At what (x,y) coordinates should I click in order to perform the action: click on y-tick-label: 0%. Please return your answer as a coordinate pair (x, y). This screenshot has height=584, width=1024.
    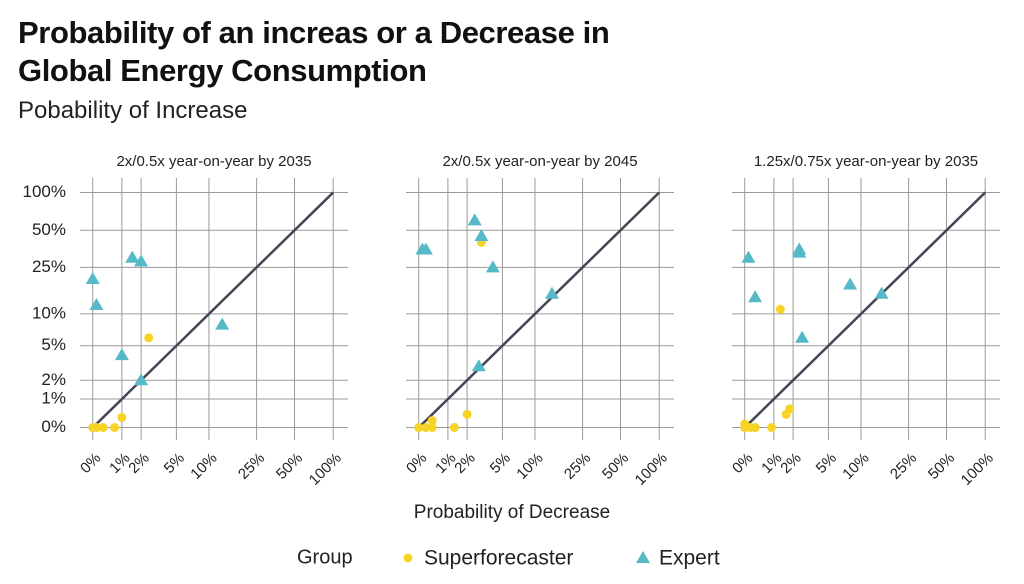
    Looking at the image, I should click on (53, 426).